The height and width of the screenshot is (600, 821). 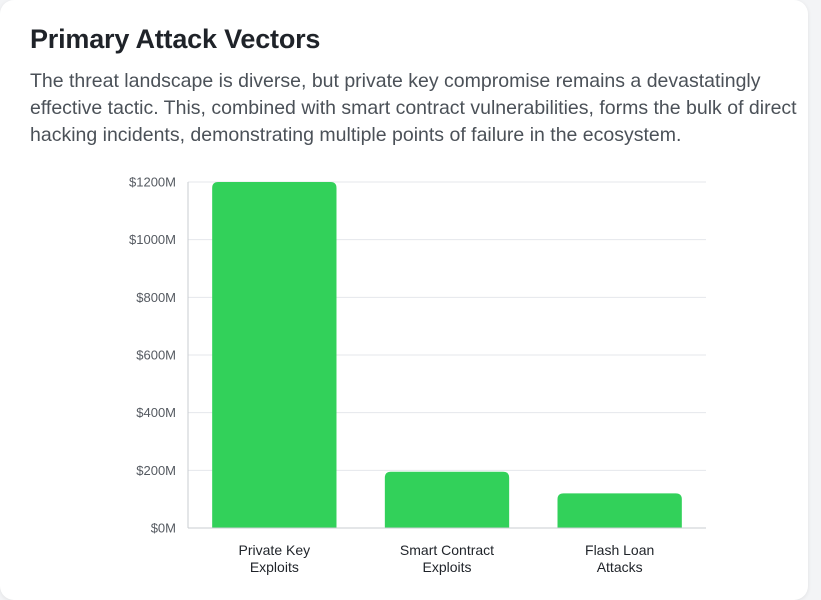 I want to click on y-tick-label: $0M, so click(x=163, y=528).